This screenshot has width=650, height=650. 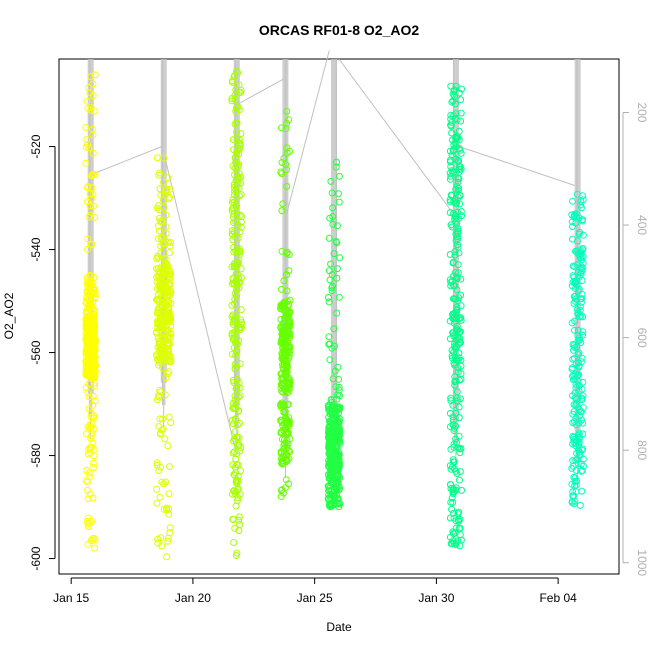 What do you see at coordinates (642, 450) in the screenshot?
I see `y2-tick-label: 800` at bounding box center [642, 450].